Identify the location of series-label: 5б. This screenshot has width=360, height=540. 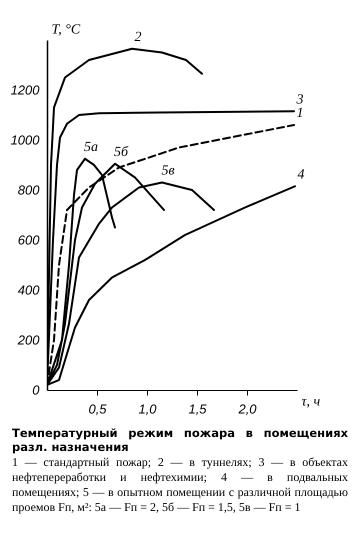
(121, 152).